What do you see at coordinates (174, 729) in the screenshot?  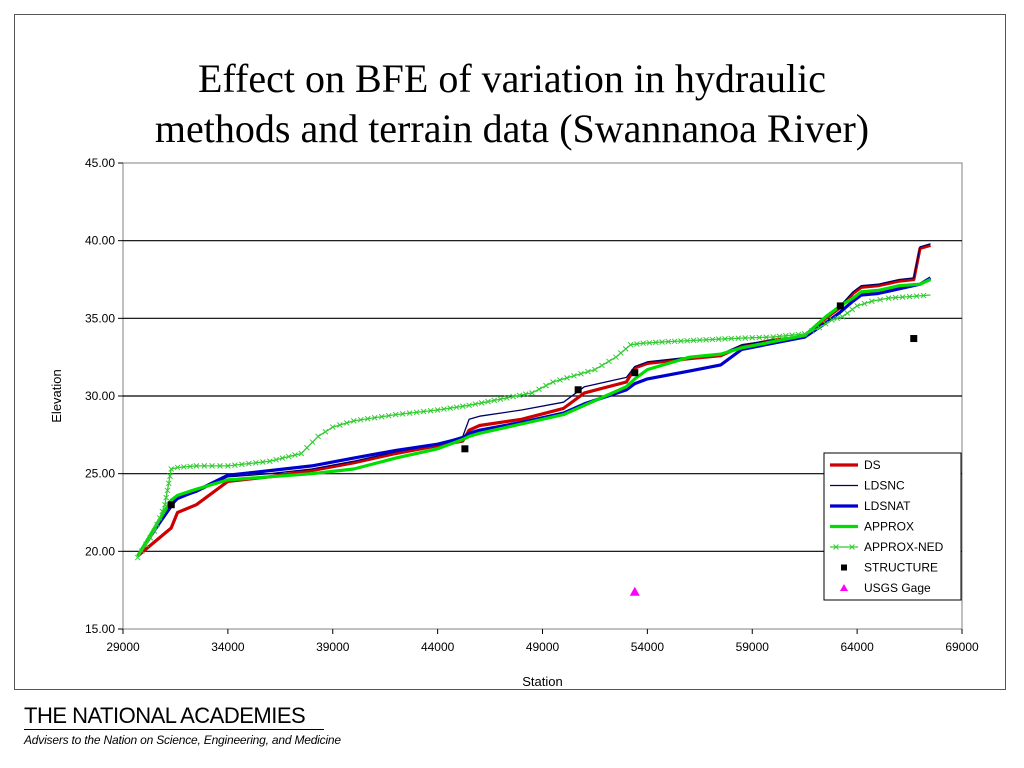 I see `org-divider` at bounding box center [174, 729].